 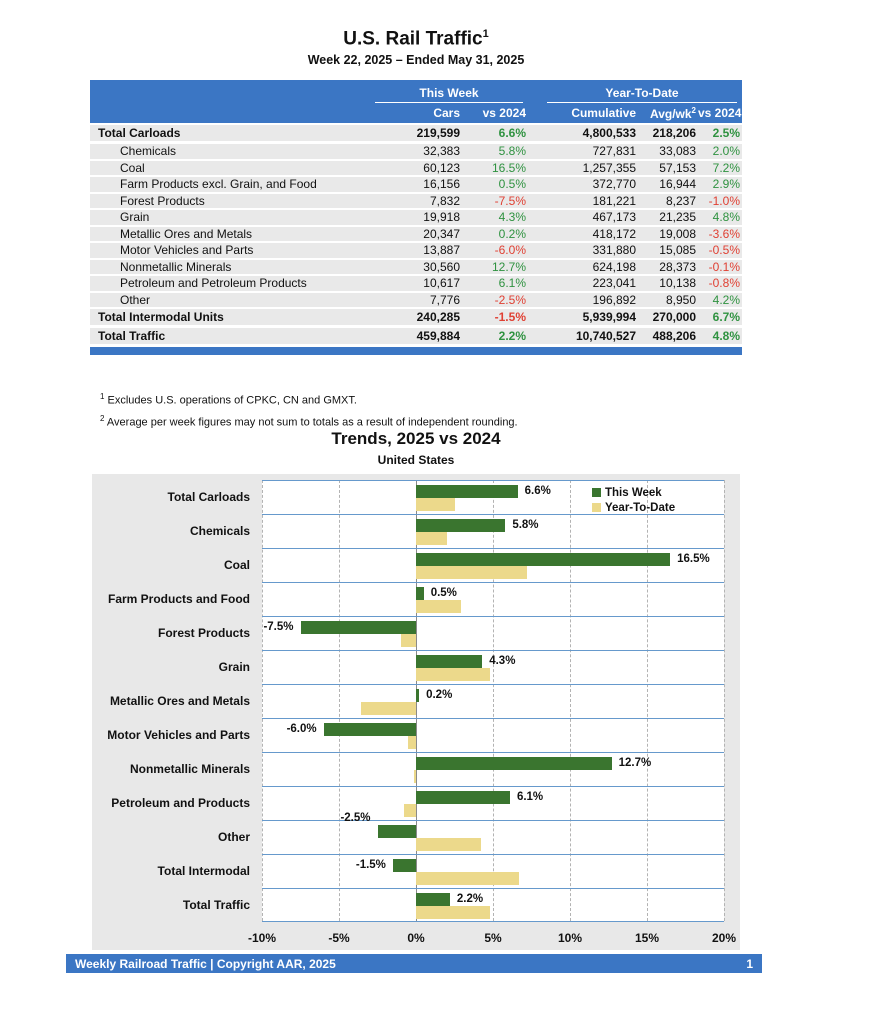 I want to click on chart-category-label: Other, so click(x=233, y=837).